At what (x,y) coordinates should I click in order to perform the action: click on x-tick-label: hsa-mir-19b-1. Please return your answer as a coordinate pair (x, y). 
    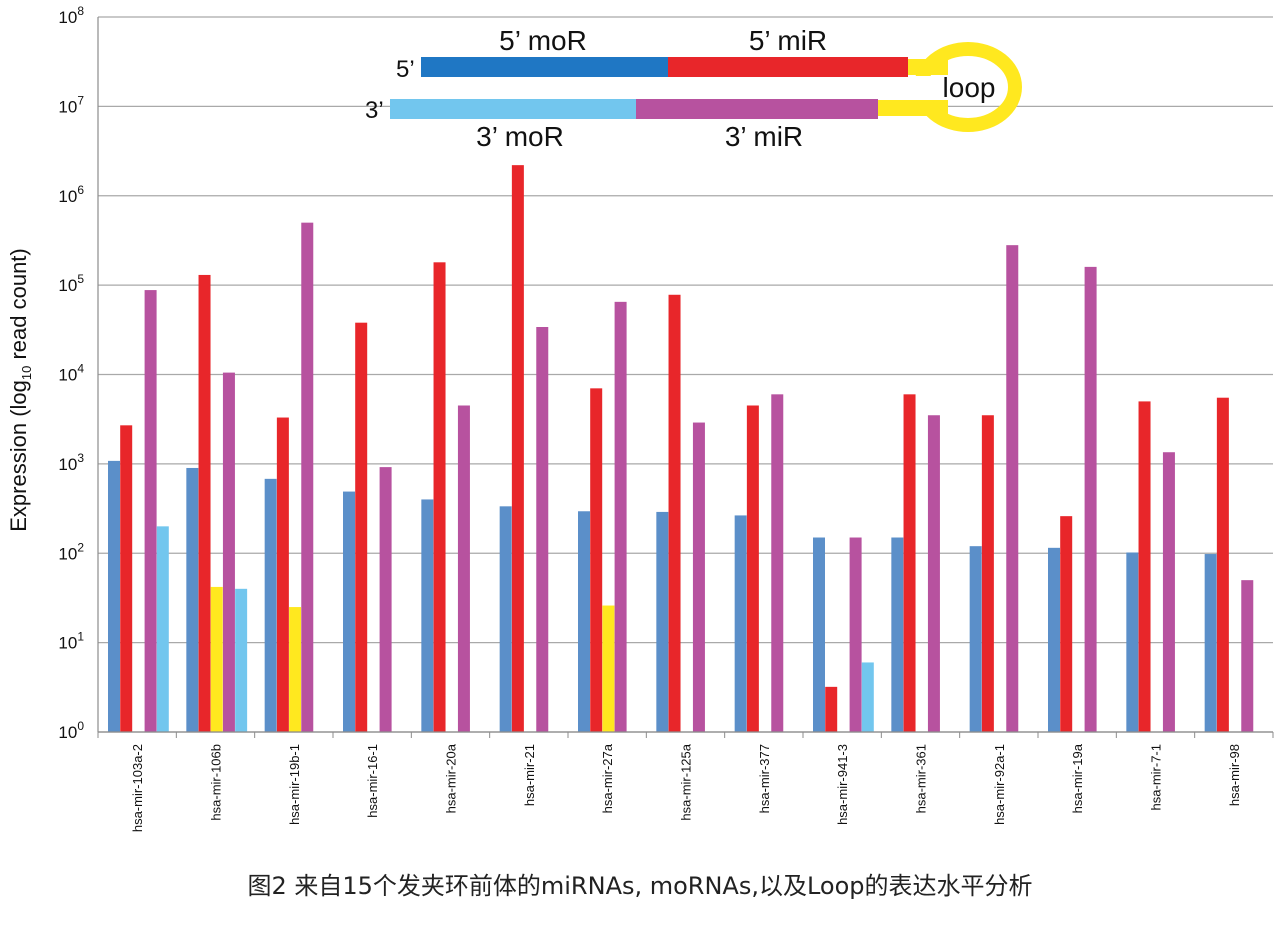
    Looking at the image, I should click on (294, 784).